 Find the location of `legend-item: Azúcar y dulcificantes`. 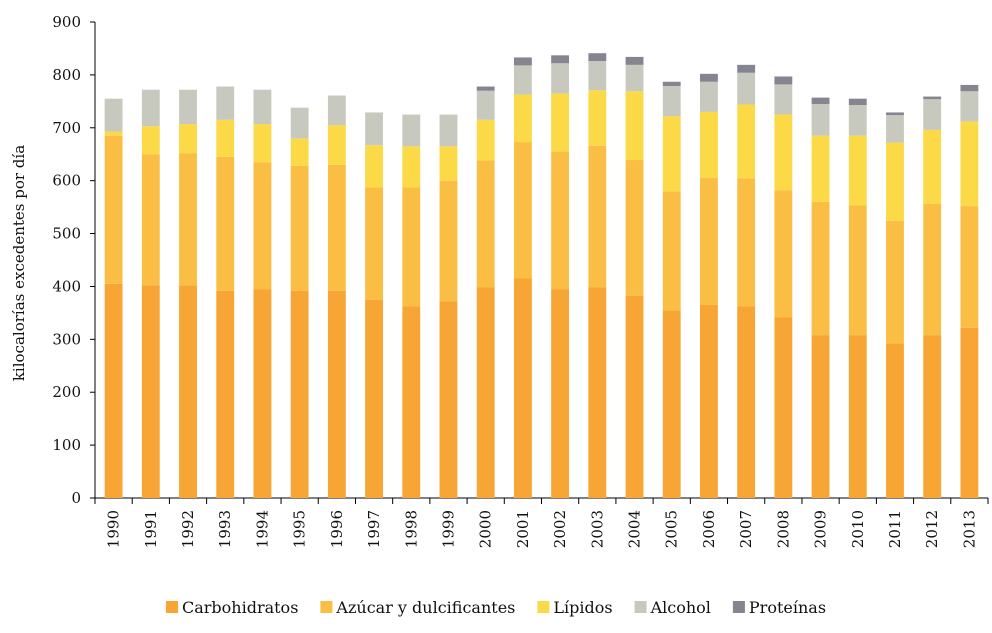

legend-item: Azúcar y dulcificantes is located at coordinates (417, 607).